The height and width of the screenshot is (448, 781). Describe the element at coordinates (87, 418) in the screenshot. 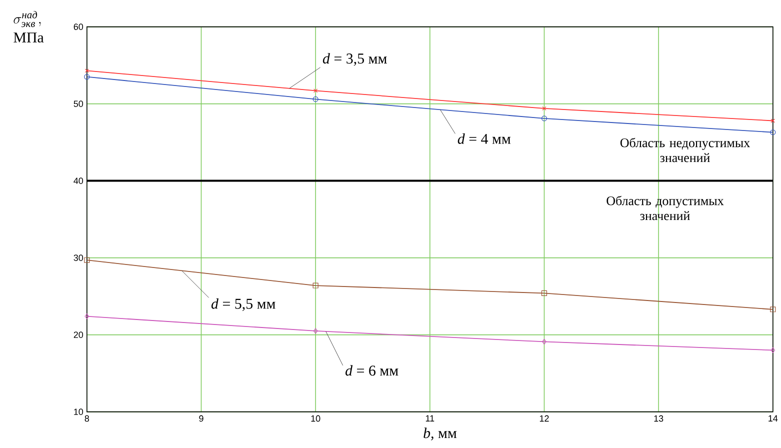

I see `x-tick-label: 8` at that location.